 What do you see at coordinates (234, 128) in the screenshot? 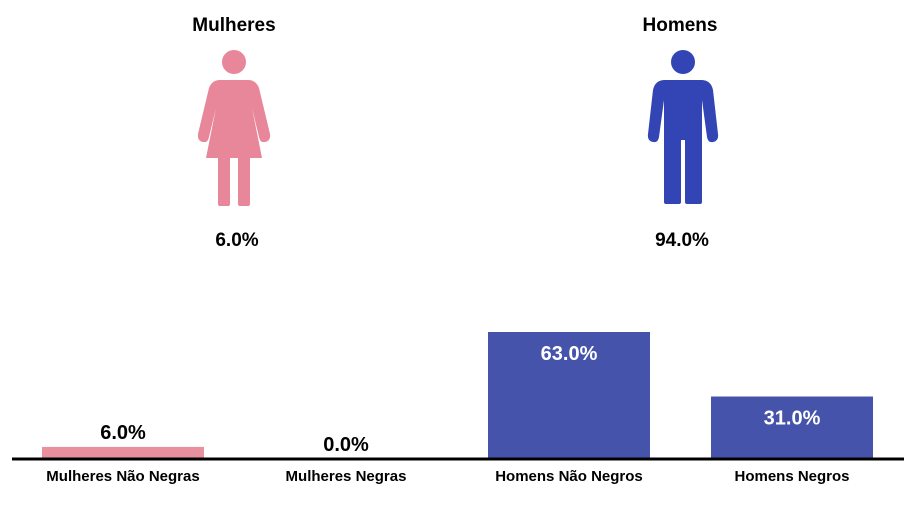
I see `woman-icon` at bounding box center [234, 128].